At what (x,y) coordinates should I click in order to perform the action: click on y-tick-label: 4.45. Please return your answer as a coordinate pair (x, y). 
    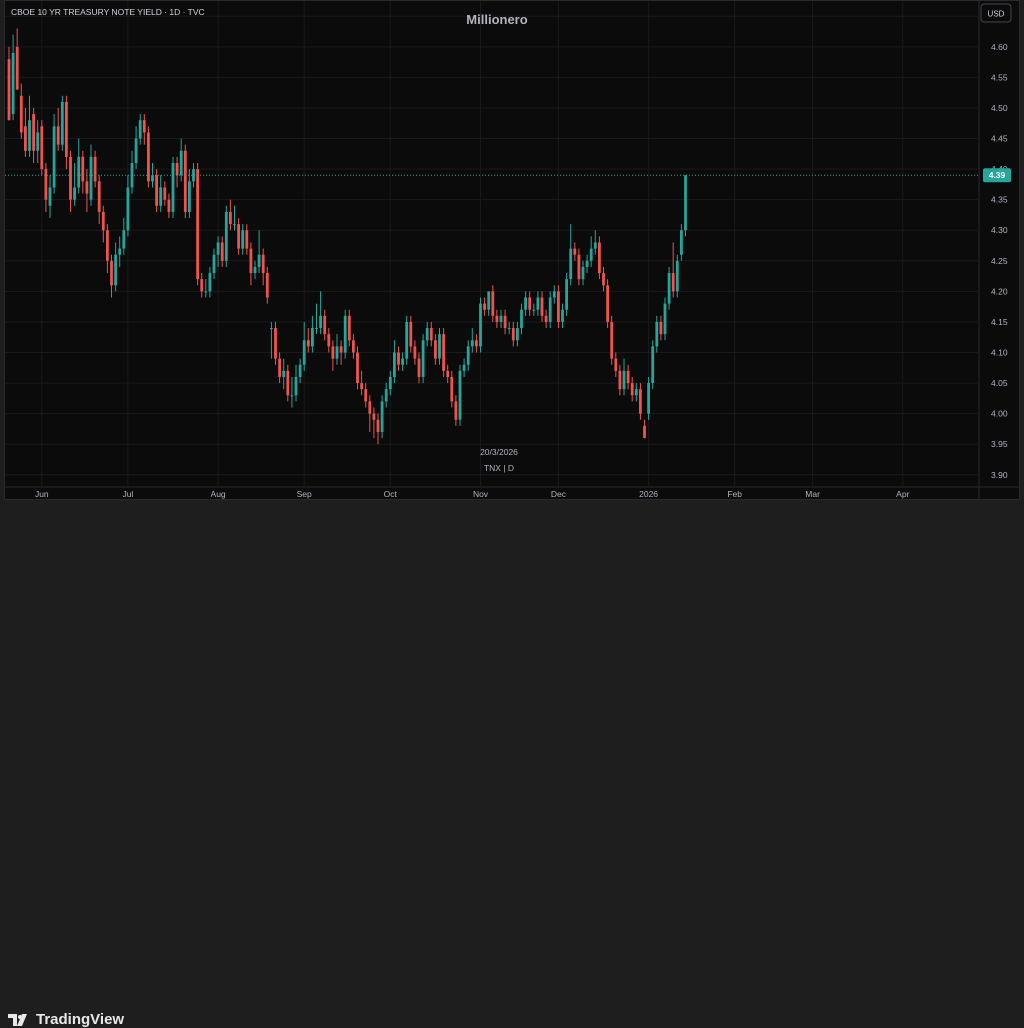
    Looking at the image, I should click on (999, 139).